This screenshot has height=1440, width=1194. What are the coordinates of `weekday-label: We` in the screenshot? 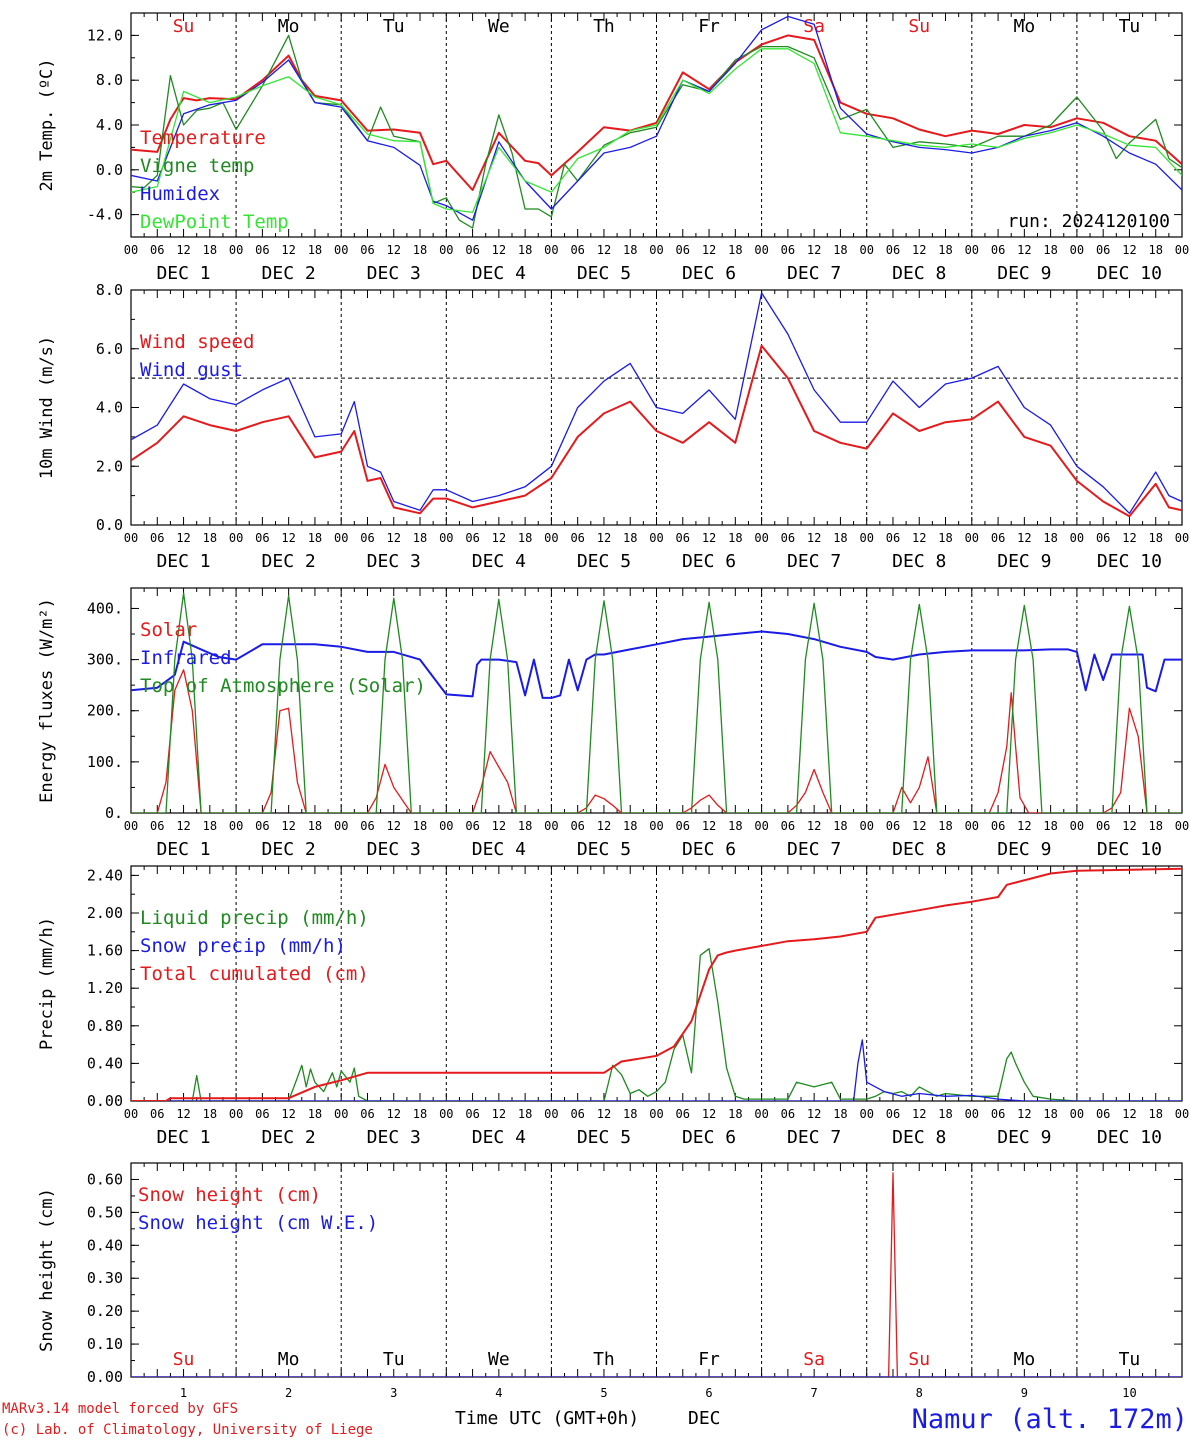 It's located at (499, 26).